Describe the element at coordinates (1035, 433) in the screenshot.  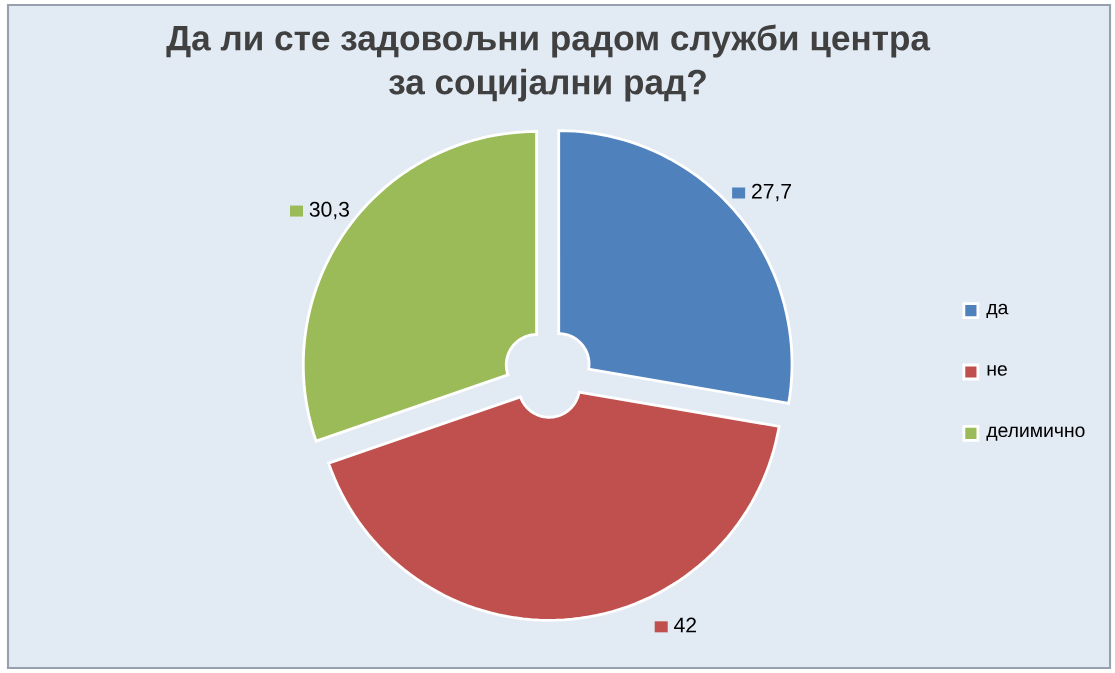
I see `legend-label: делимично` at that location.